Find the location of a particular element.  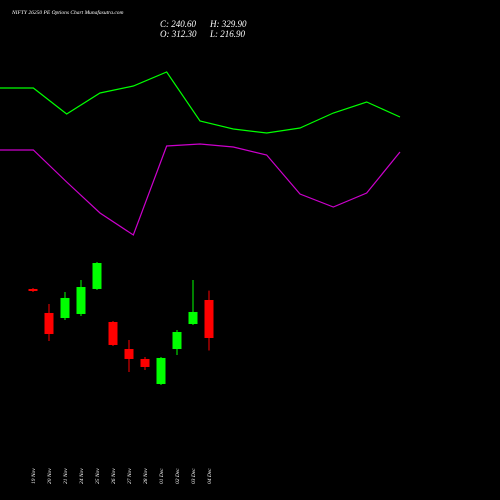

open-label: O: 312.30 is located at coordinates (178, 34).